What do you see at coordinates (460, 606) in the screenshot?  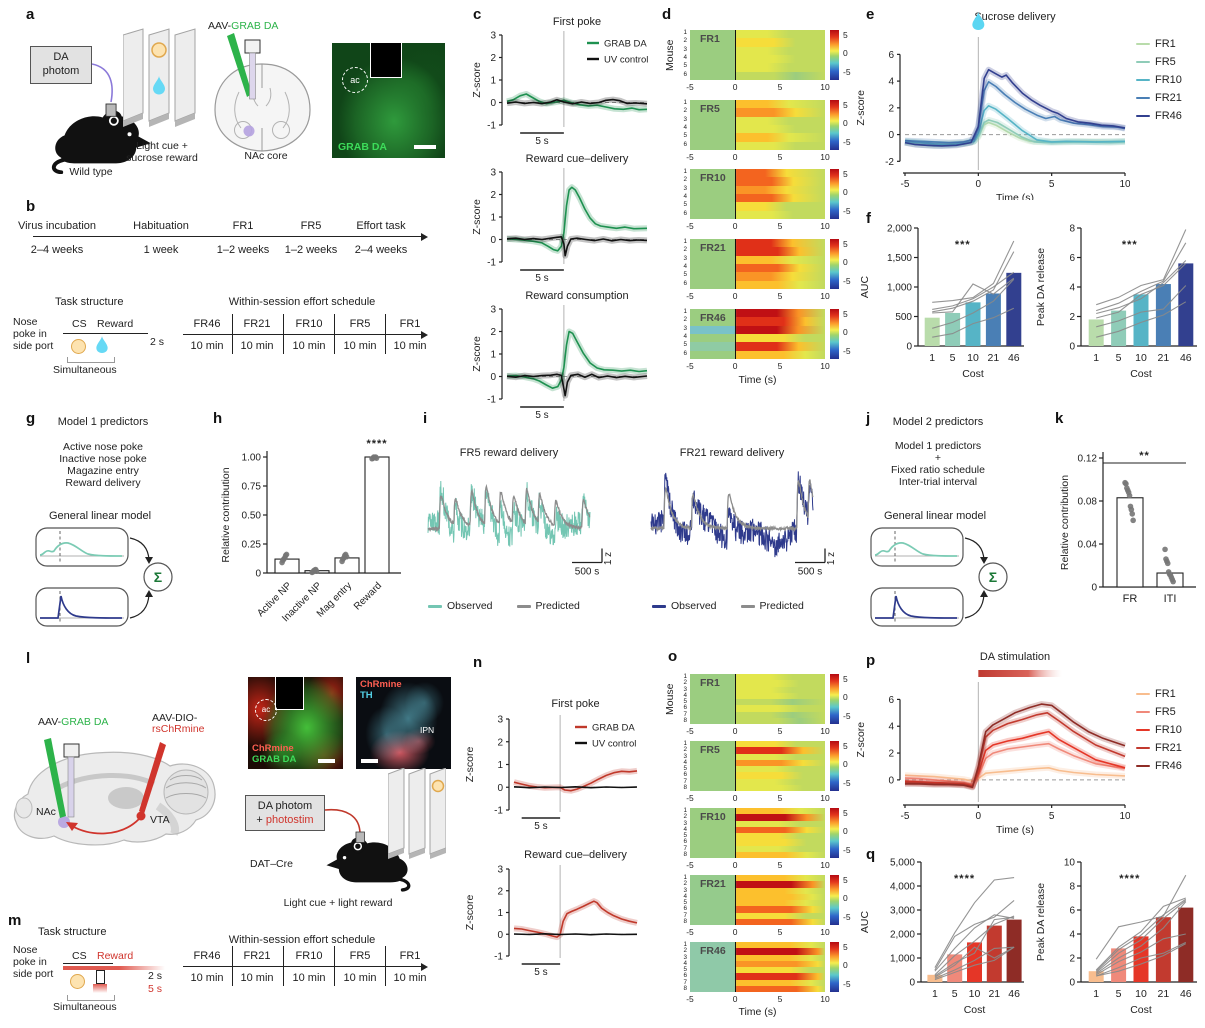 I see `legend-observed: Observed` at bounding box center [460, 606].